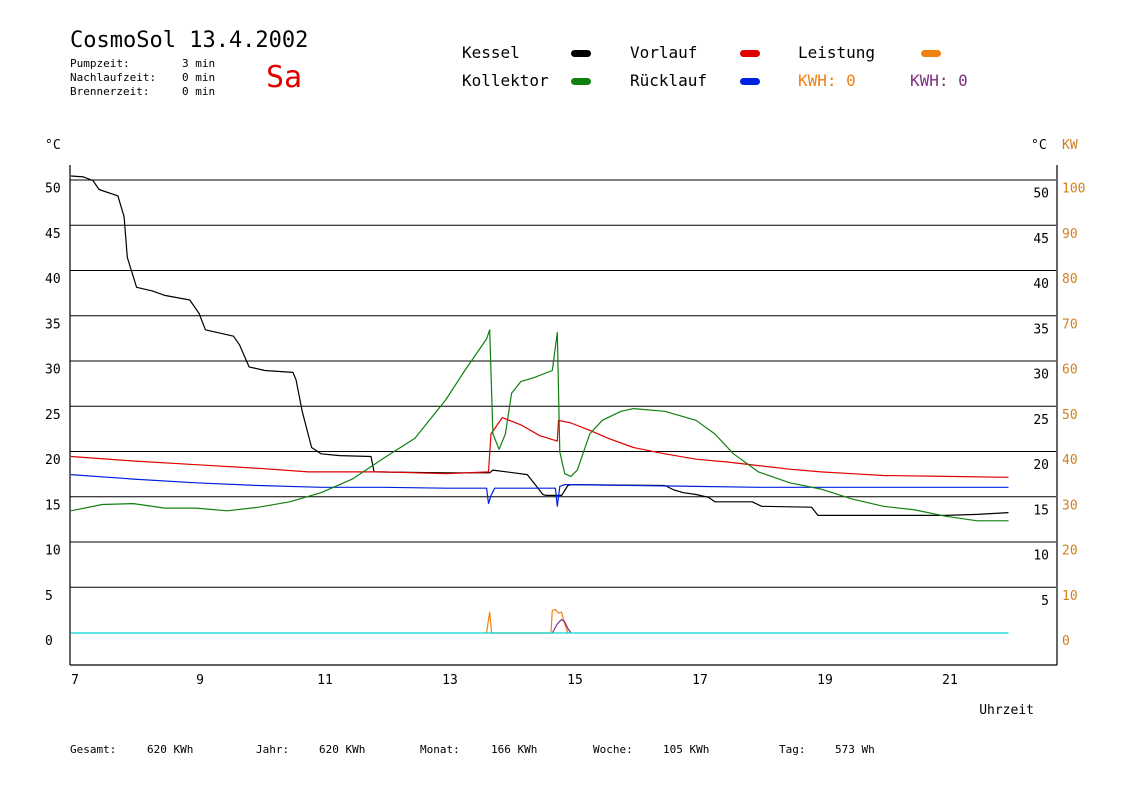 The height and width of the screenshot is (812, 1148). I want to click on legend-swatch-vorlauf, so click(750, 53).